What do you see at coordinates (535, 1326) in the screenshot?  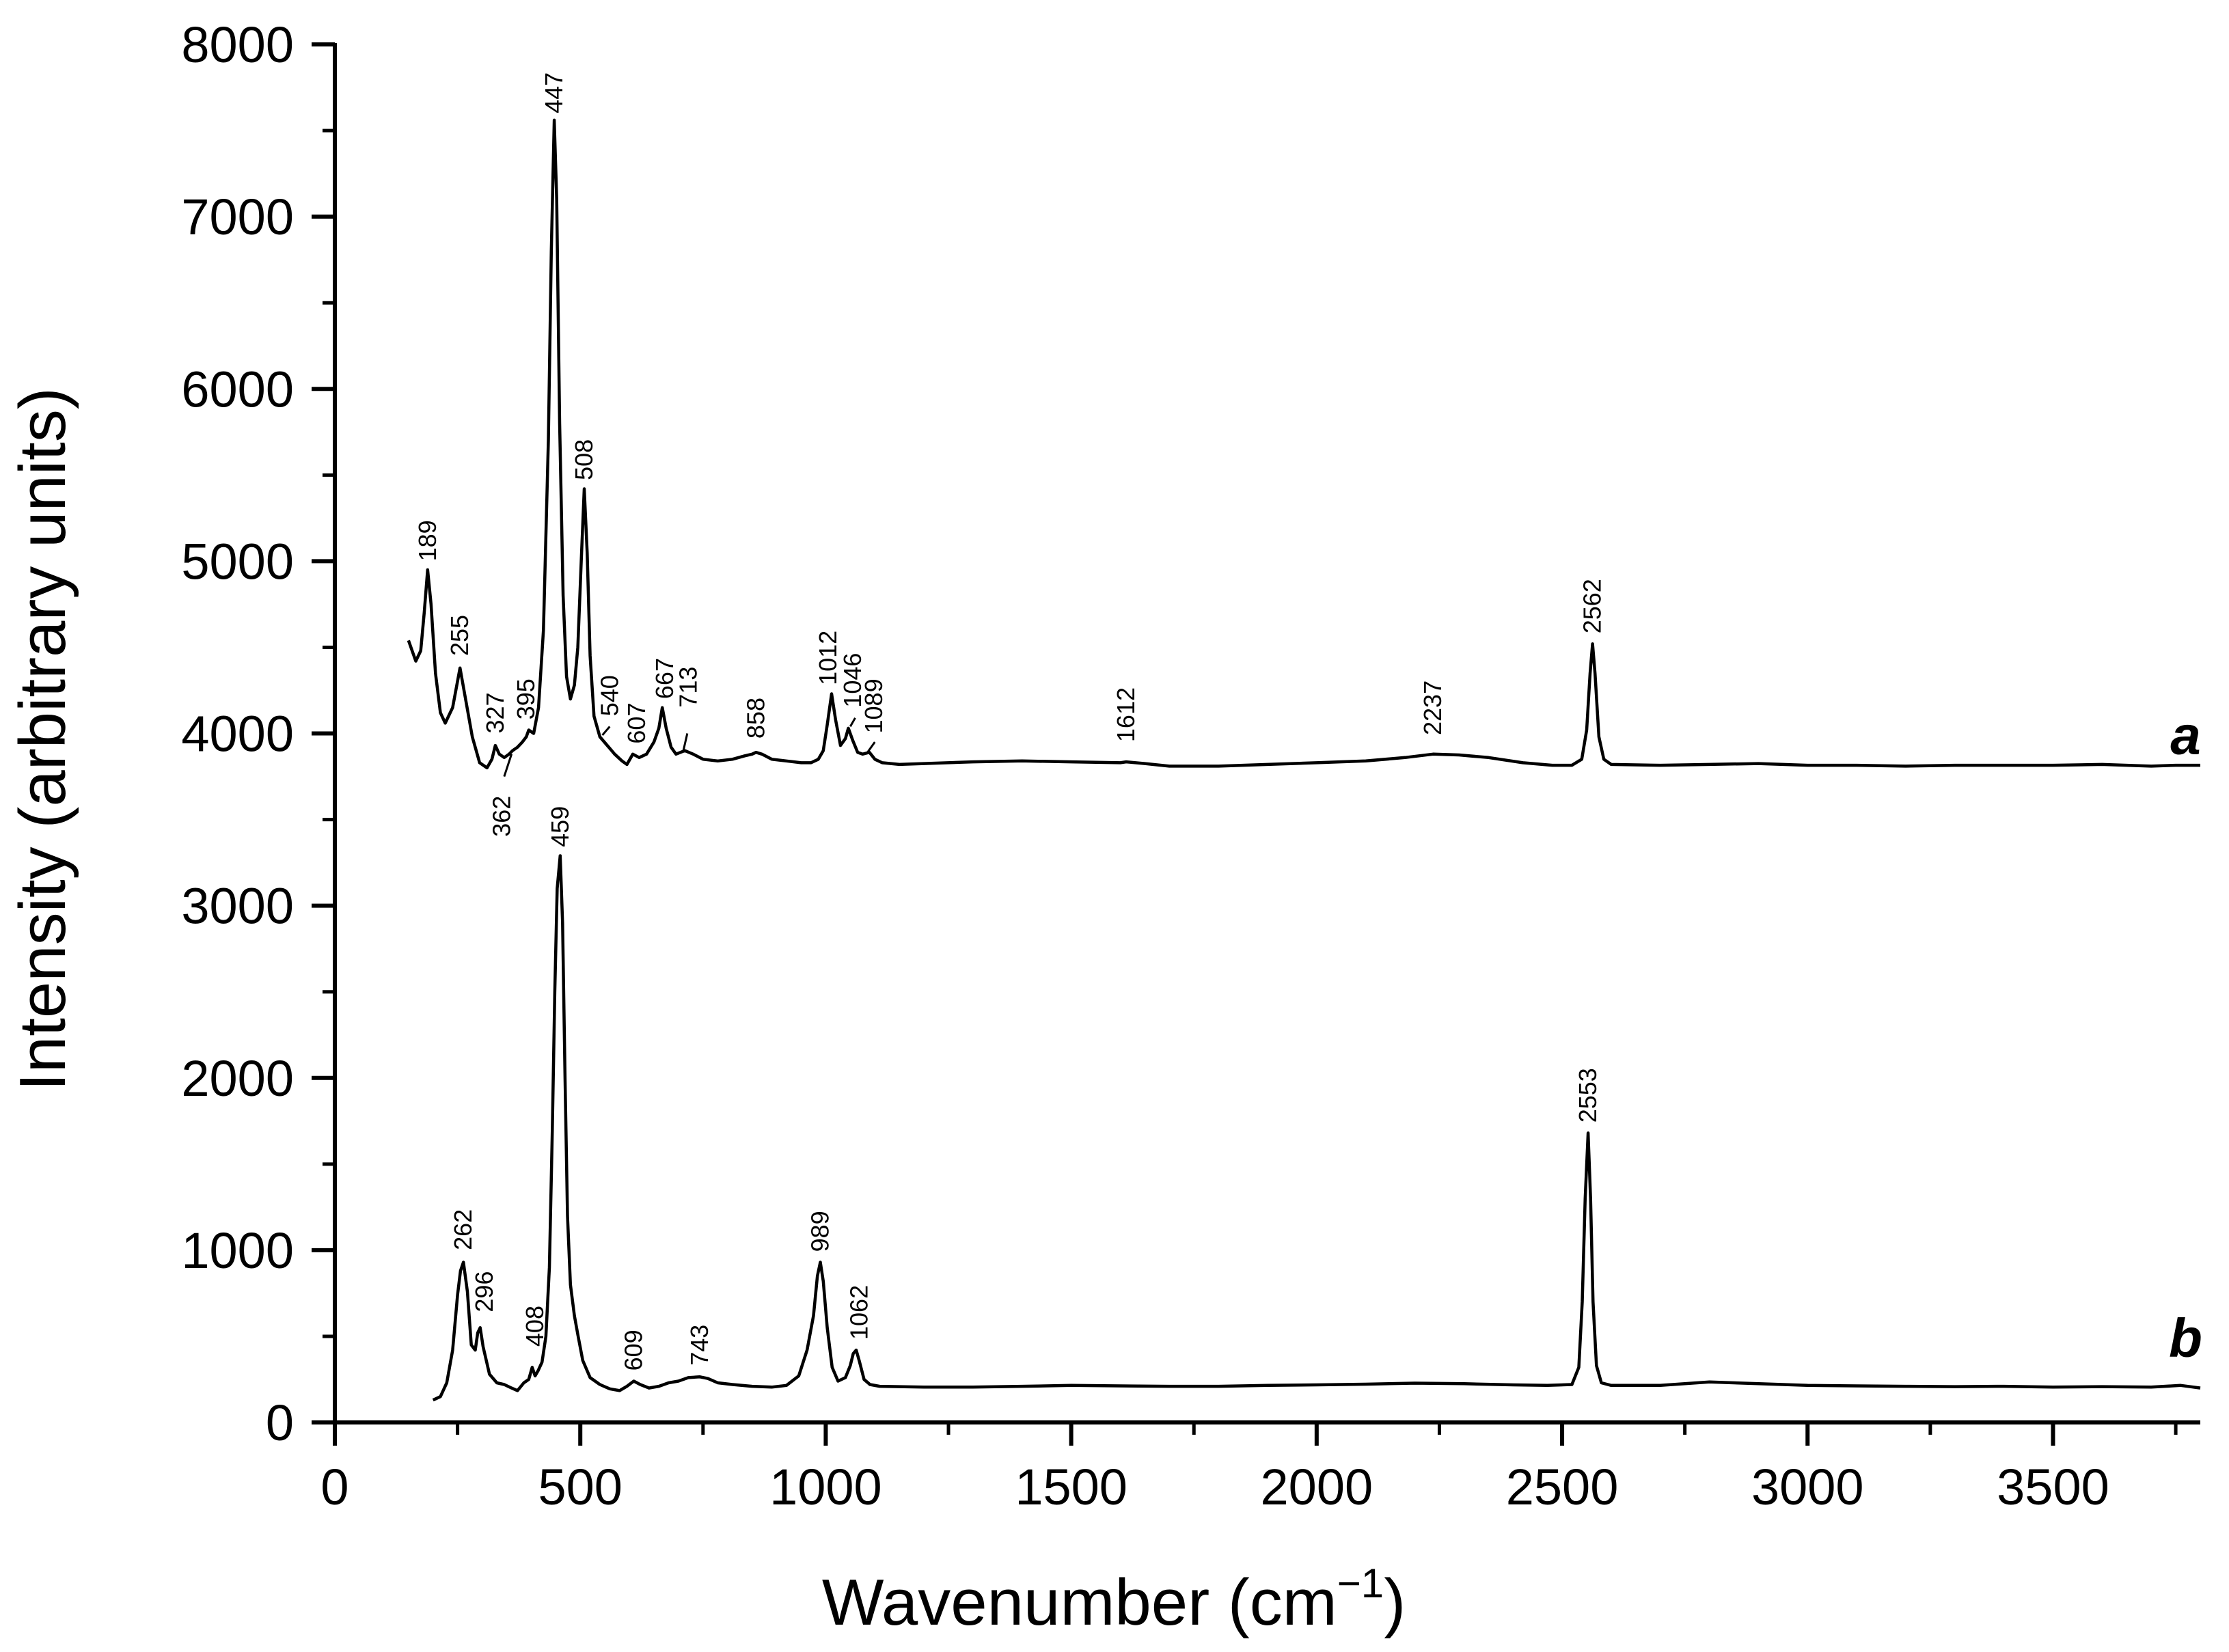 I see `peak-label-408: 408` at bounding box center [535, 1326].